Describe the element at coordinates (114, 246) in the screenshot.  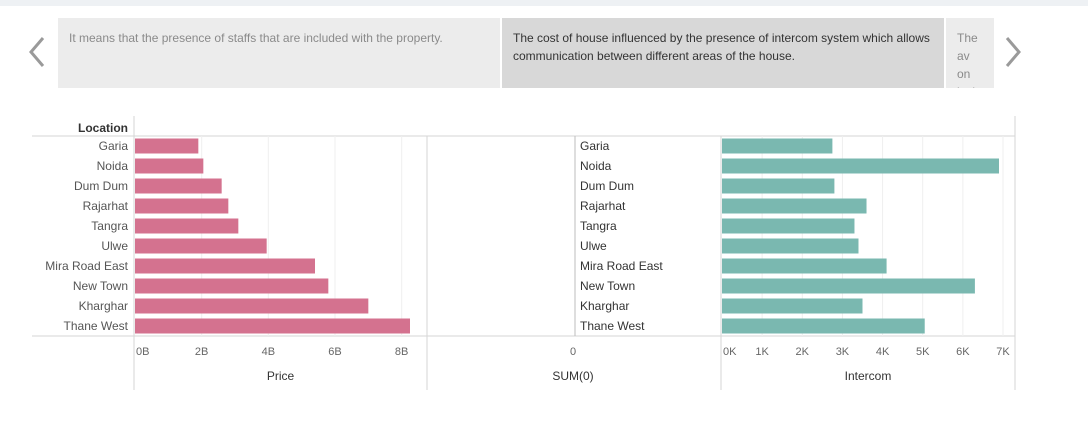
I see `category-label: Ulwe` at that location.